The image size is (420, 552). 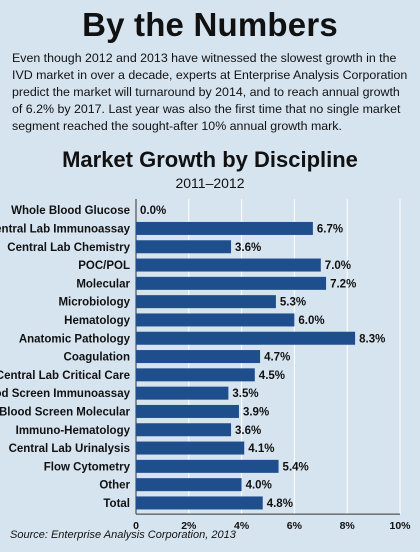 I want to click on data-label: 6.7%, so click(x=330, y=229).